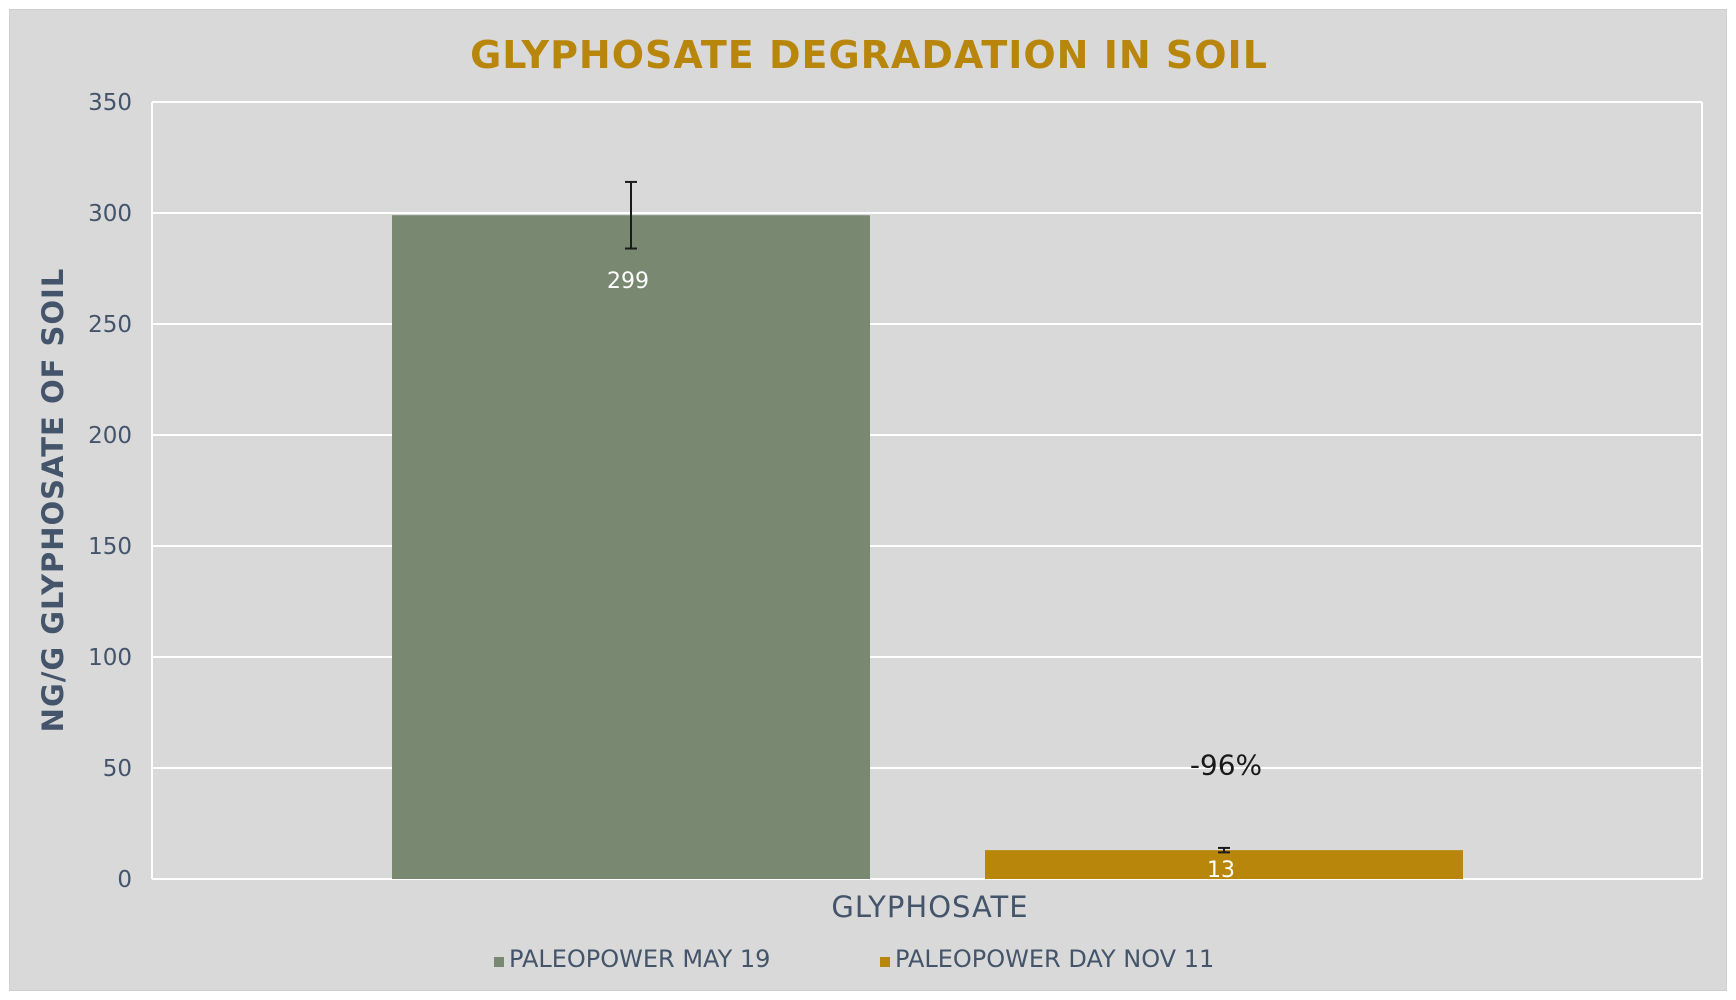 Image resolution: width=1736 pixels, height=1000 pixels. What do you see at coordinates (110, 325) in the screenshot?
I see `y-tick-label: 250` at bounding box center [110, 325].